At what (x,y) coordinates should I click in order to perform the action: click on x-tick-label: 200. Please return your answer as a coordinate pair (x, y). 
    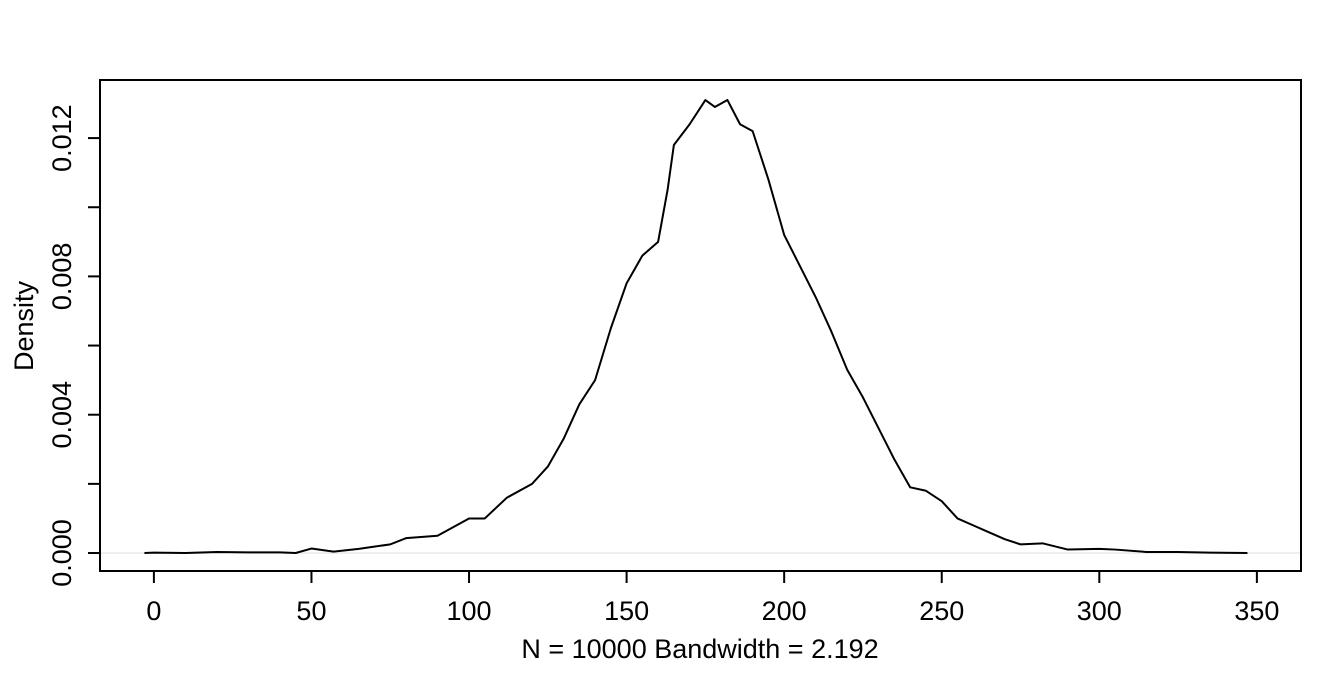
    Looking at the image, I should click on (784, 611).